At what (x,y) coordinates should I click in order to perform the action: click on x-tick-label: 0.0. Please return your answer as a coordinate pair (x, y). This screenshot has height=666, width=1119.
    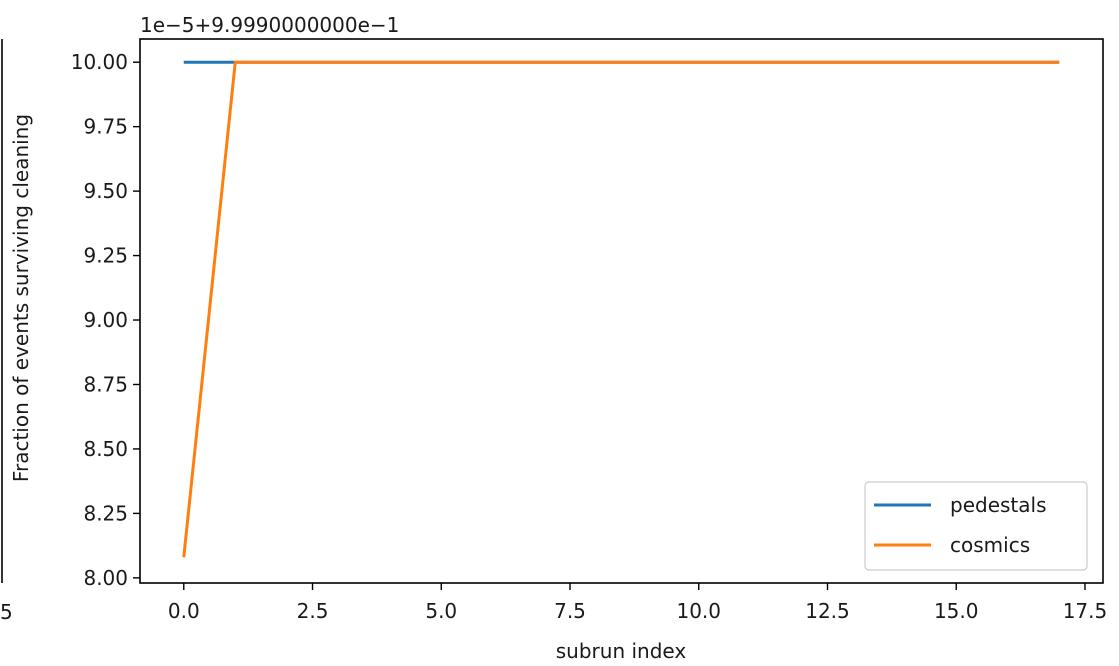
    Looking at the image, I should click on (184, 611).